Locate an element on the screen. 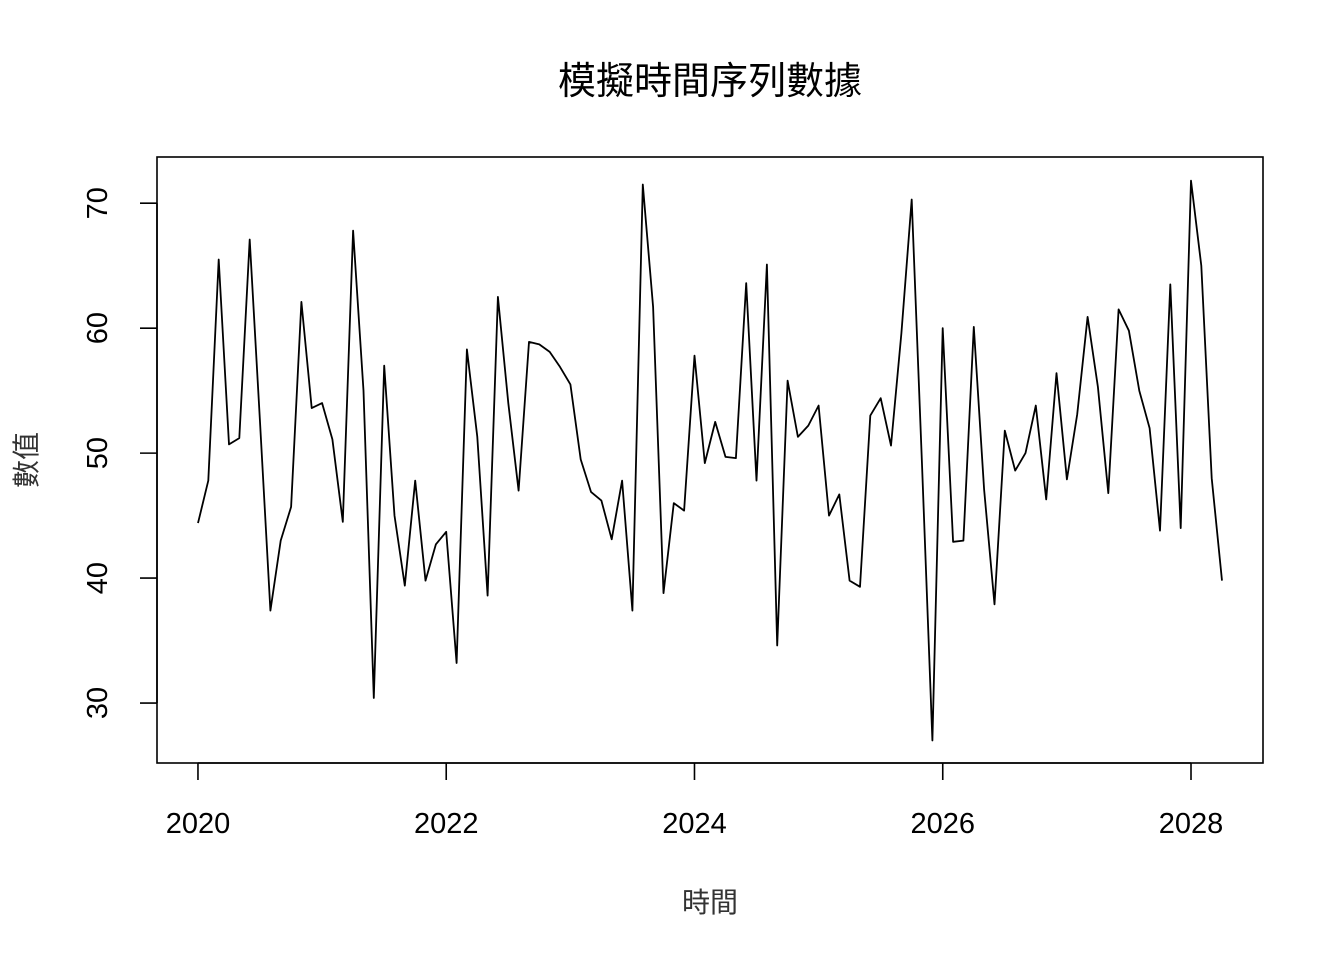 This screenshot has width=1344, height=960. x-axis: 2020 2022 2024 2026 2028 is located at coordinates (695, 801).